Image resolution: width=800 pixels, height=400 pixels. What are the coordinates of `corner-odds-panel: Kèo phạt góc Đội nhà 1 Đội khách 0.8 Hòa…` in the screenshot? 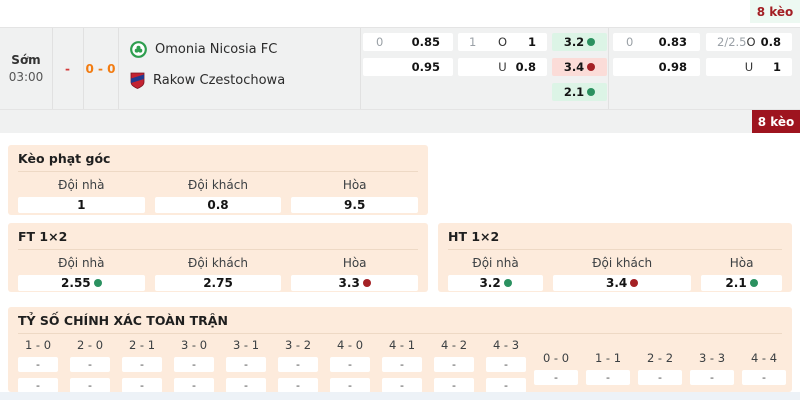 It's located at (218, 180).